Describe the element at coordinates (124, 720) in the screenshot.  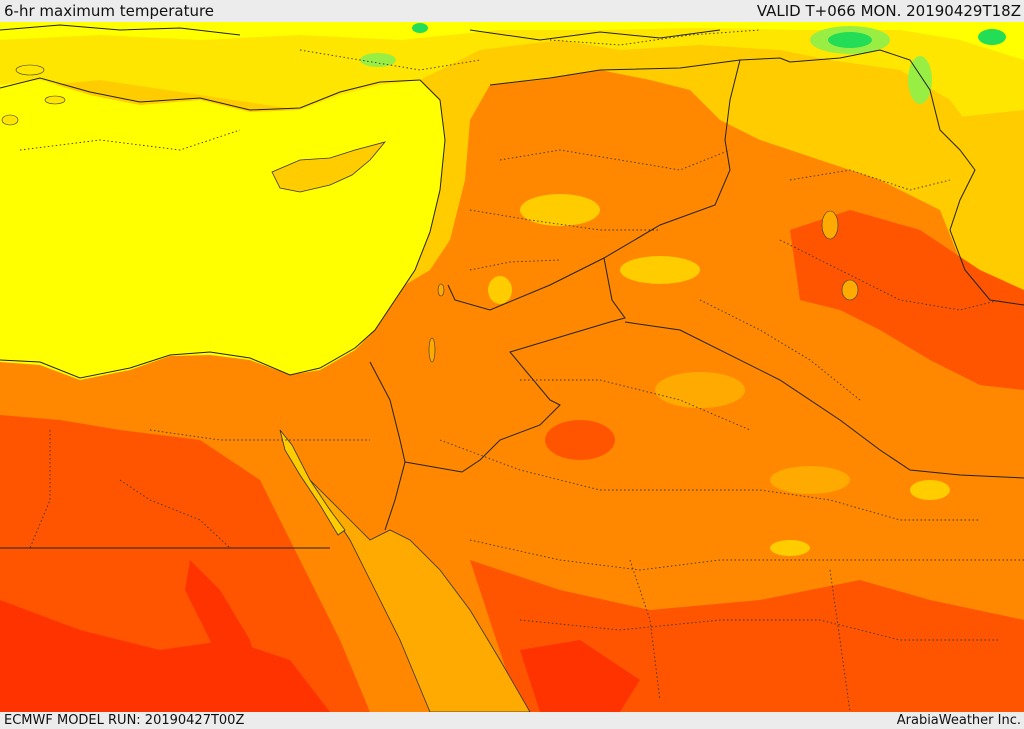
I see `model-run-label: ECMWF MODEL RUN: 20190427T00Z` at that location.